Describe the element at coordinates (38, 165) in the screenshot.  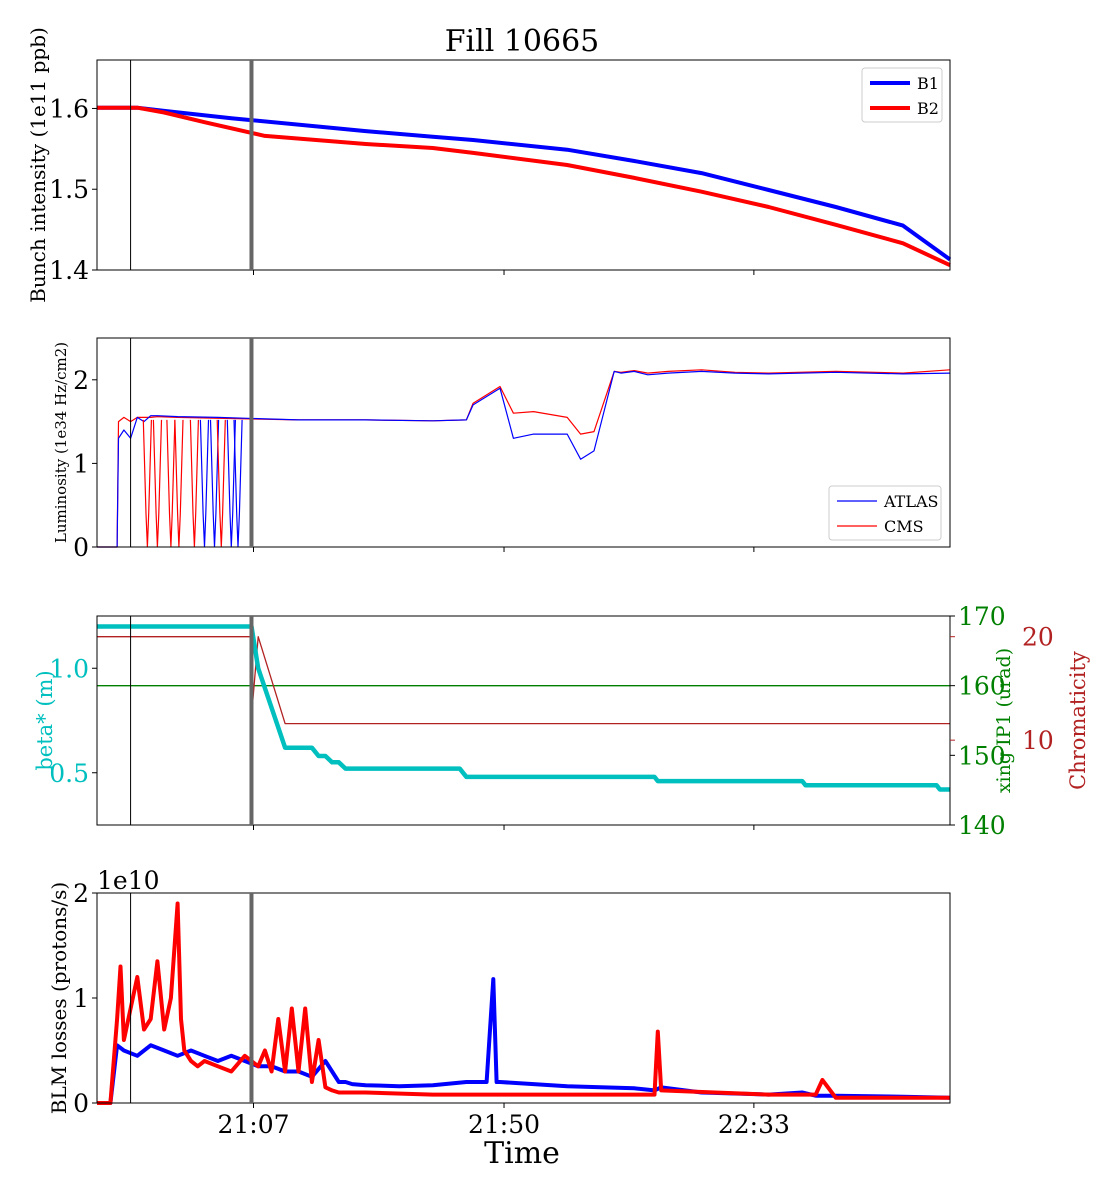
I see `intensity-y-label: Bunch intensity (1e11 ppb)` at that location.